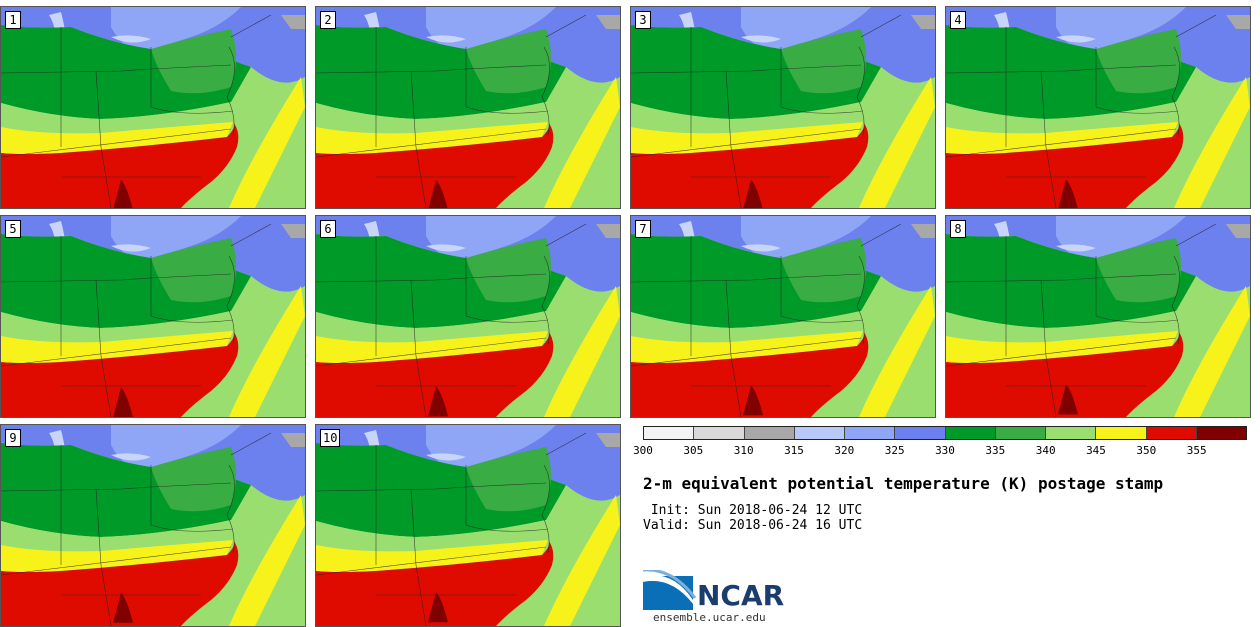 Image resolution: width=1260 pixels, height=627 pixels. I want to click on valid-time: Valid: Sun 2018-06-24 16 UTC, so click(753, 525).